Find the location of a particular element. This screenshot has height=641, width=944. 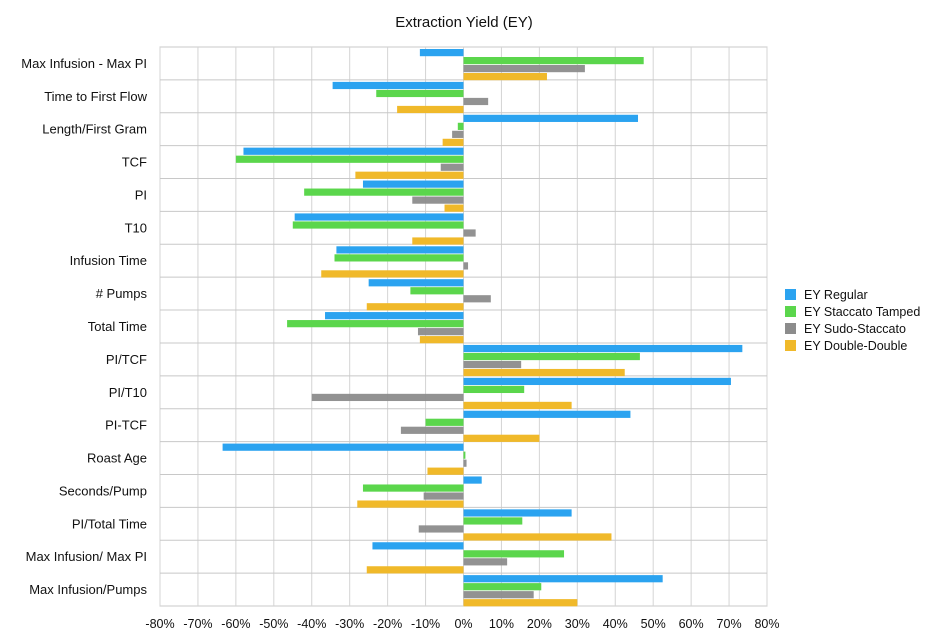

category-label: Max Infusion/Pumps is located at coordinates (88, 589).